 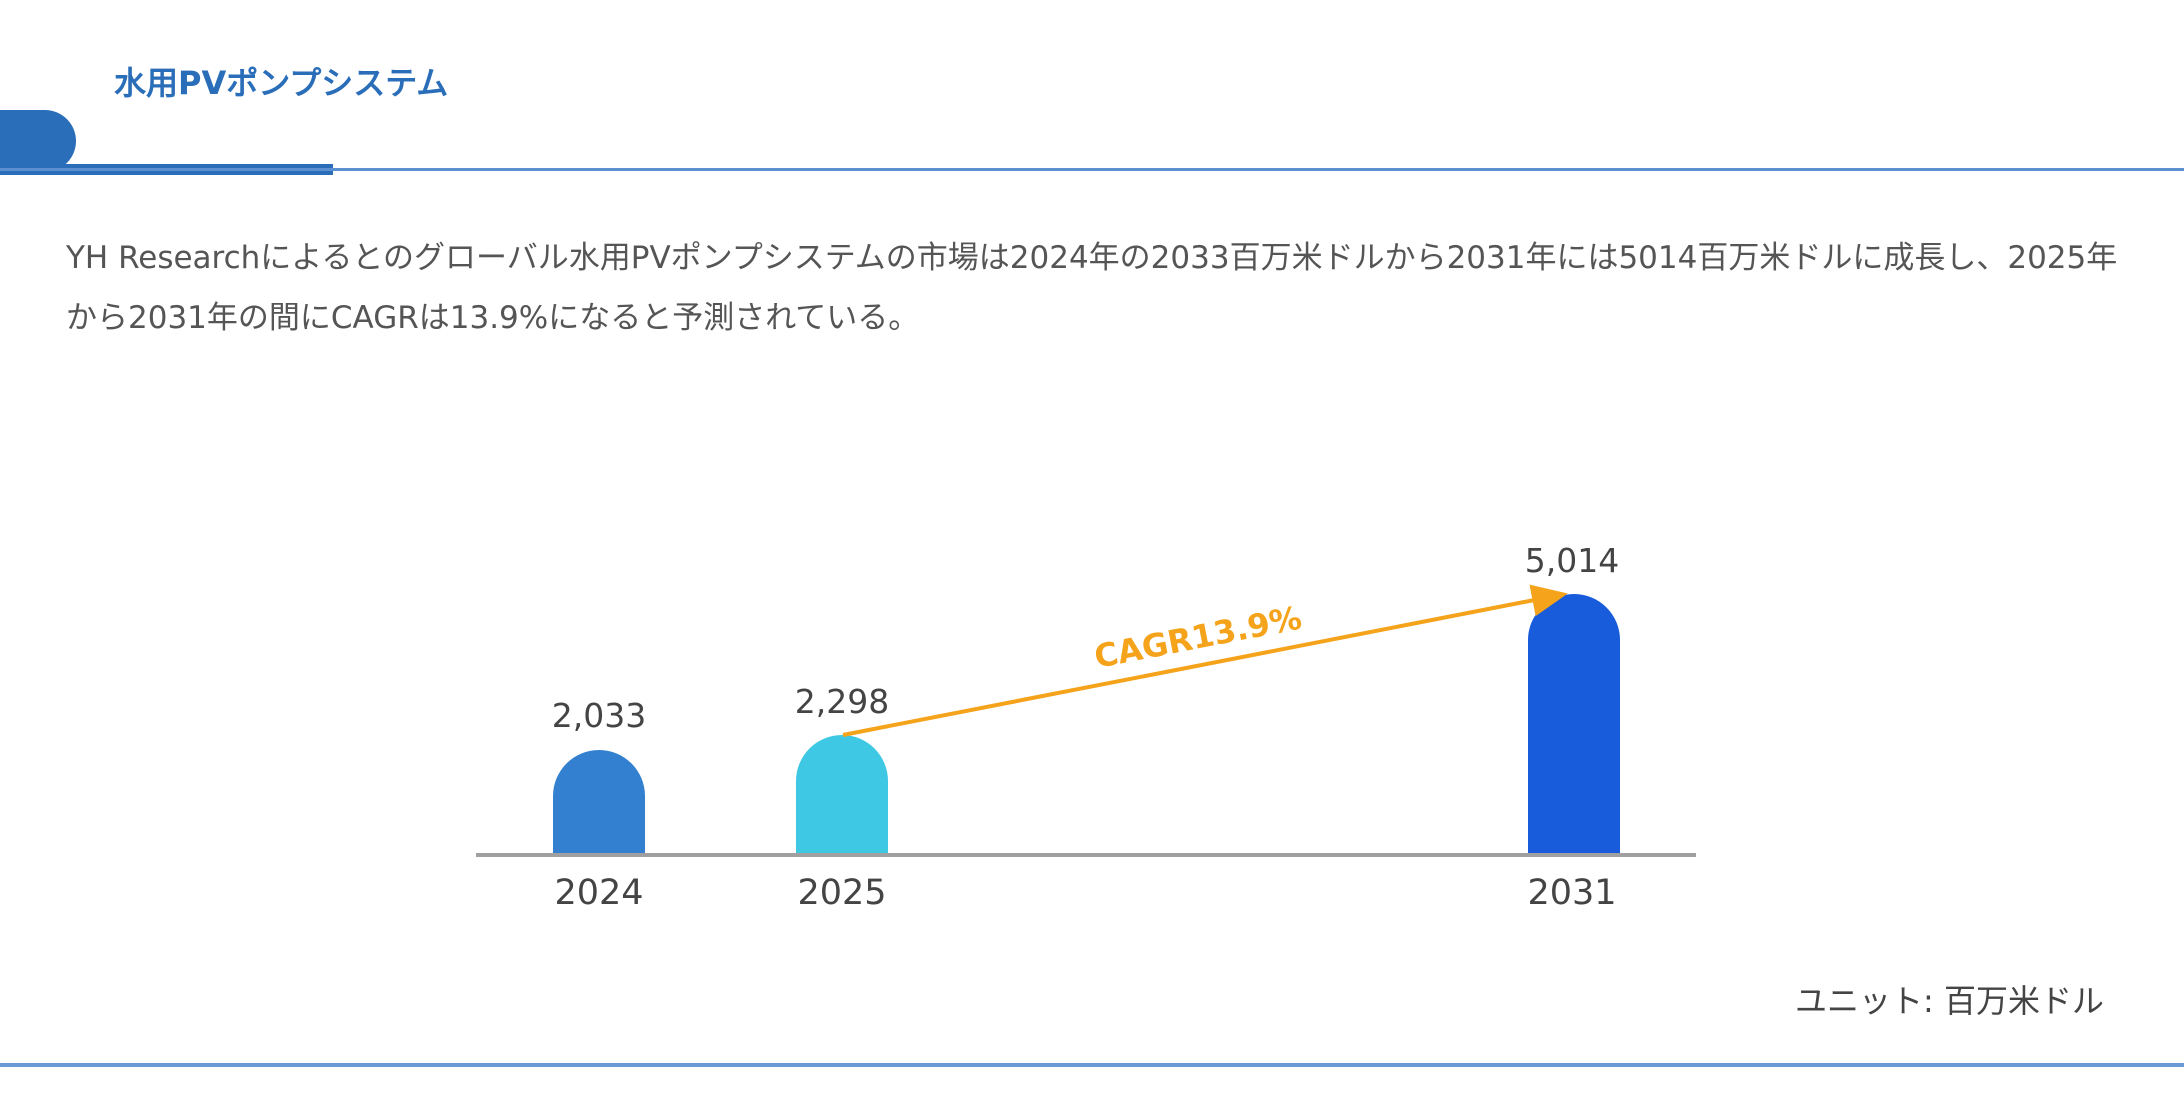 What do you see at coordinates (841, 893) in the screenshot?
I see `year-label-2025: 2025` at bounding box center [841, 893].